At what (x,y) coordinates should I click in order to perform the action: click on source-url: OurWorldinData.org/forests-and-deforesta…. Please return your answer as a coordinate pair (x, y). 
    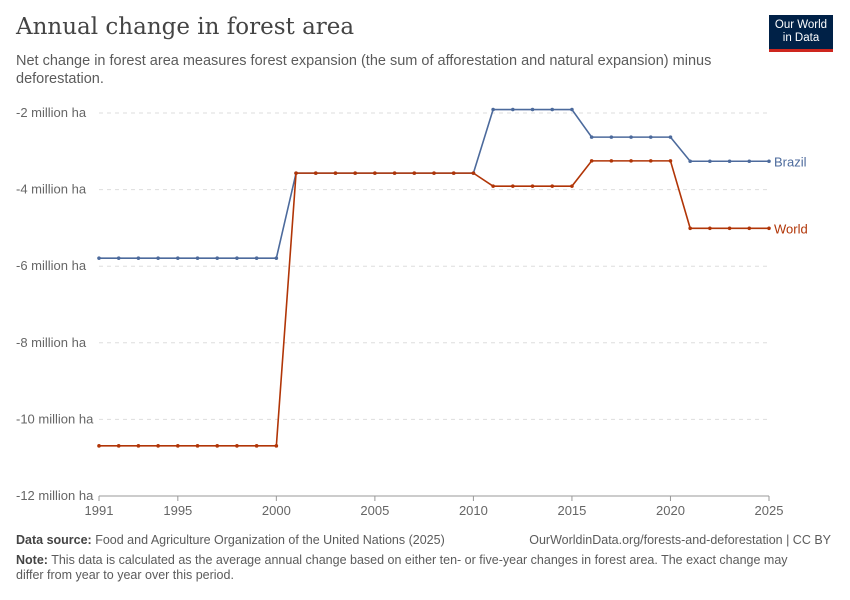
    Looking at the image, I should click on (680, 540).